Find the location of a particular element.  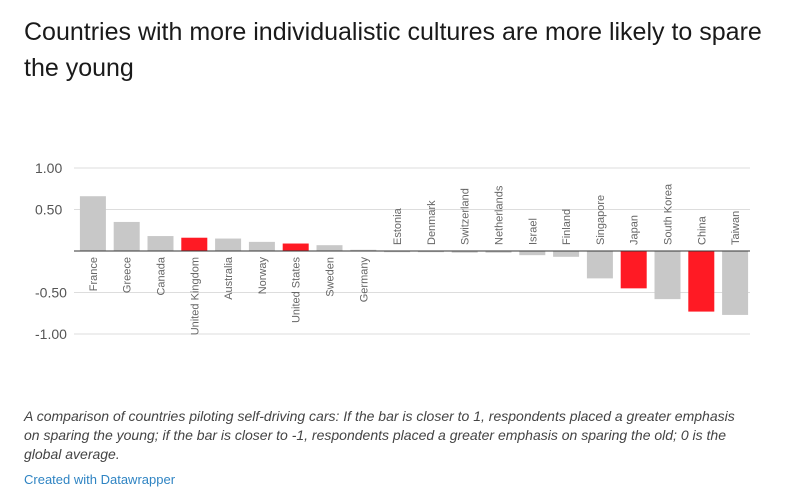

bar-sweden is located at coordinates (329, 248).